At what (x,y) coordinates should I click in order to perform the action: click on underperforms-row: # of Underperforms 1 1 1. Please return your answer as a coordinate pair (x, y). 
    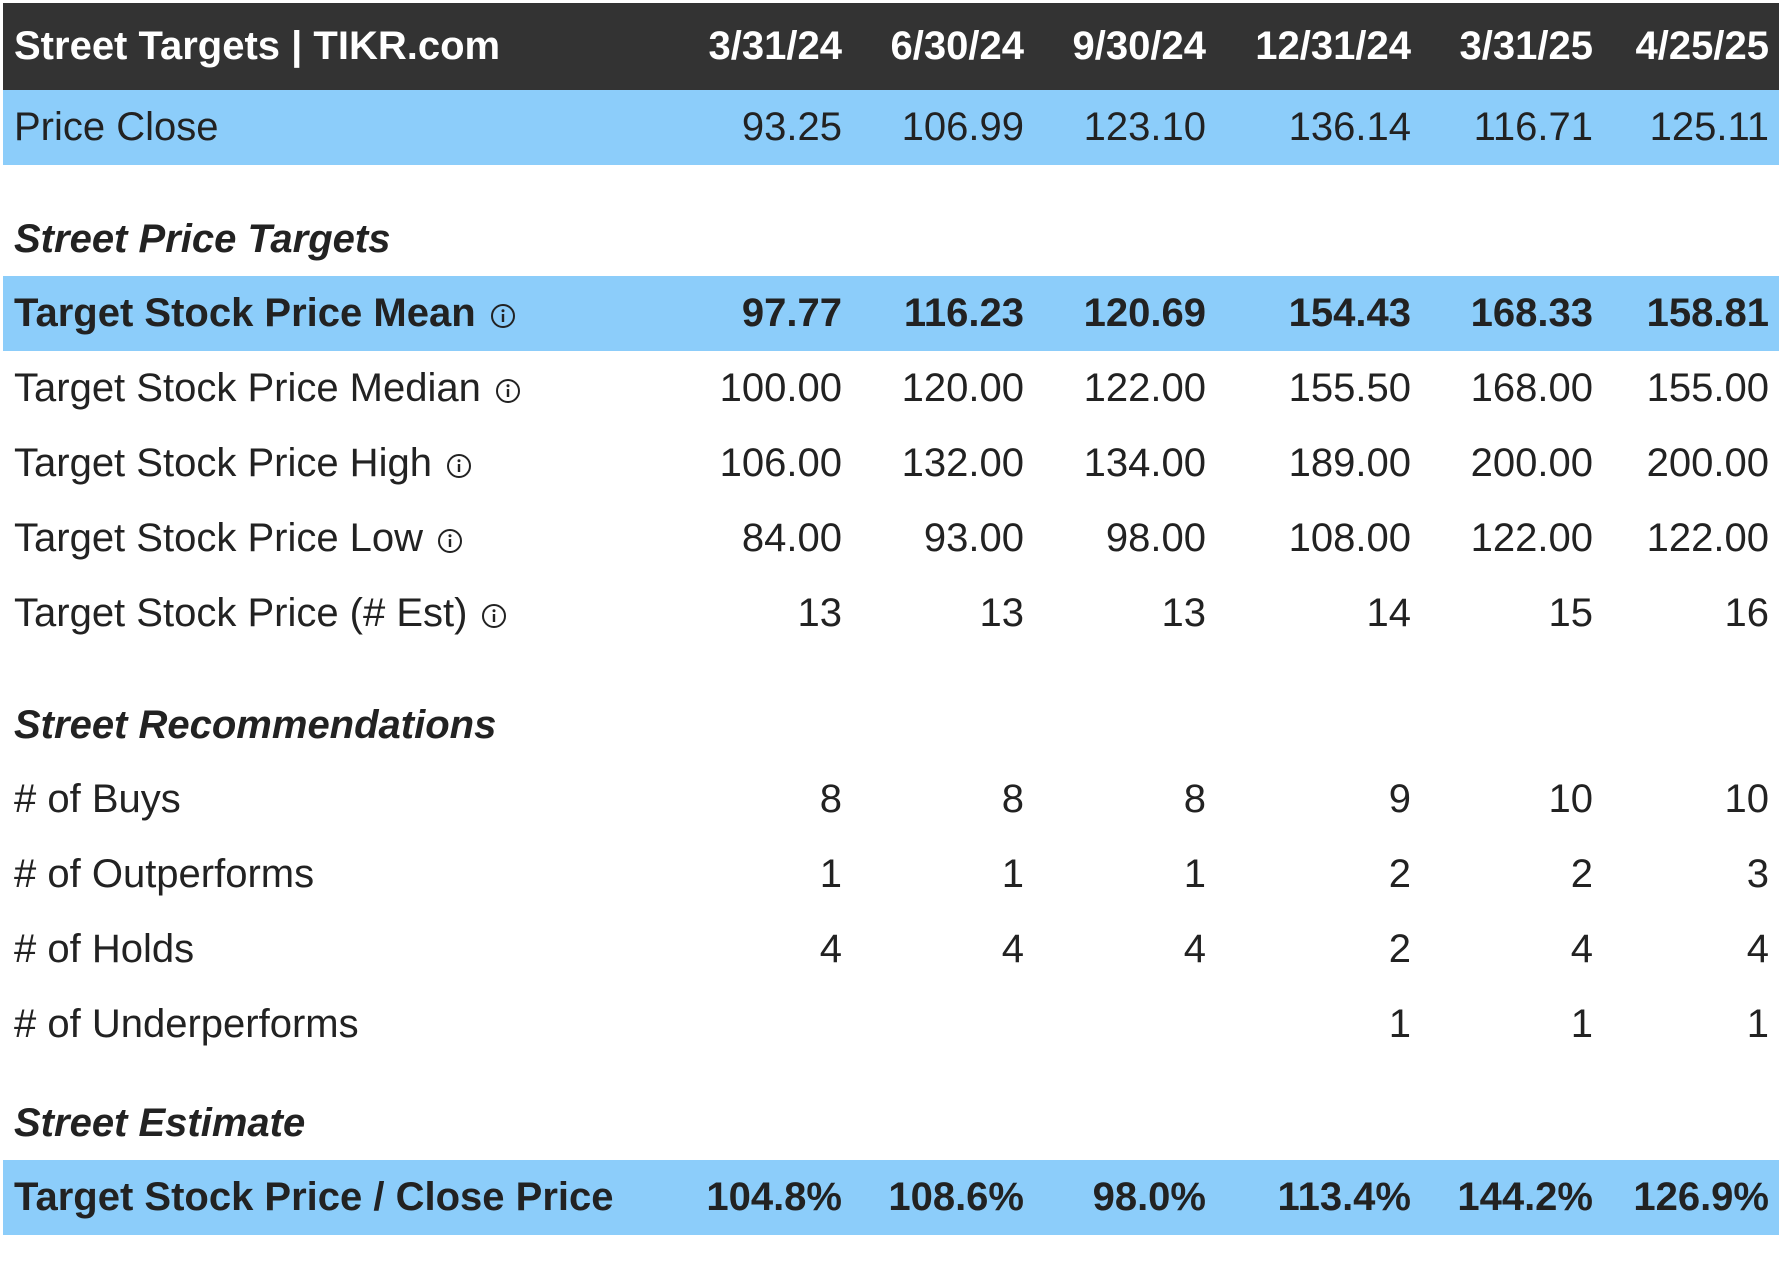
    Looking at the image, I should click on (891, 1024).